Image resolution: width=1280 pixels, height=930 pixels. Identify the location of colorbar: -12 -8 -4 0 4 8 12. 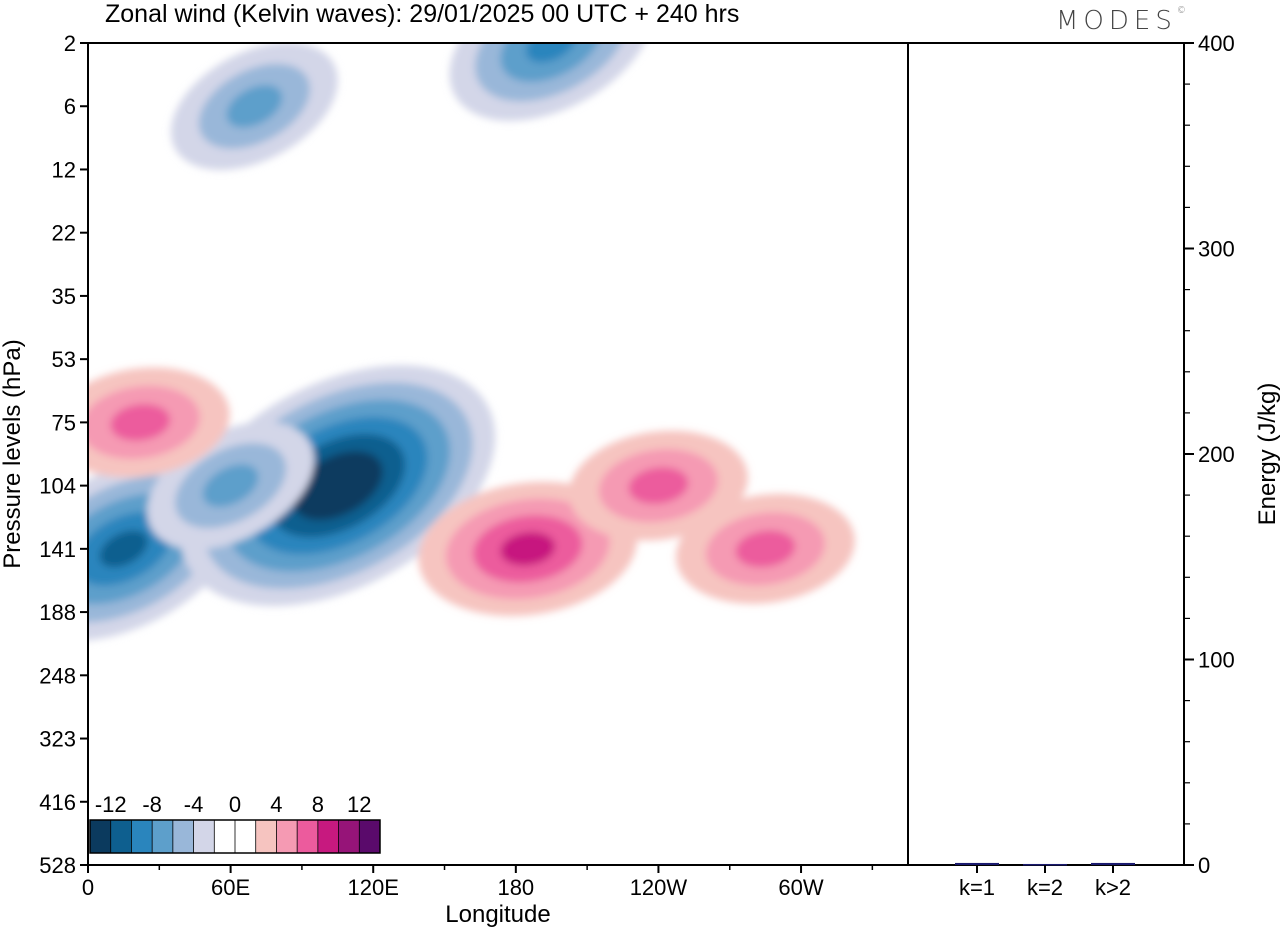
(235, 823).